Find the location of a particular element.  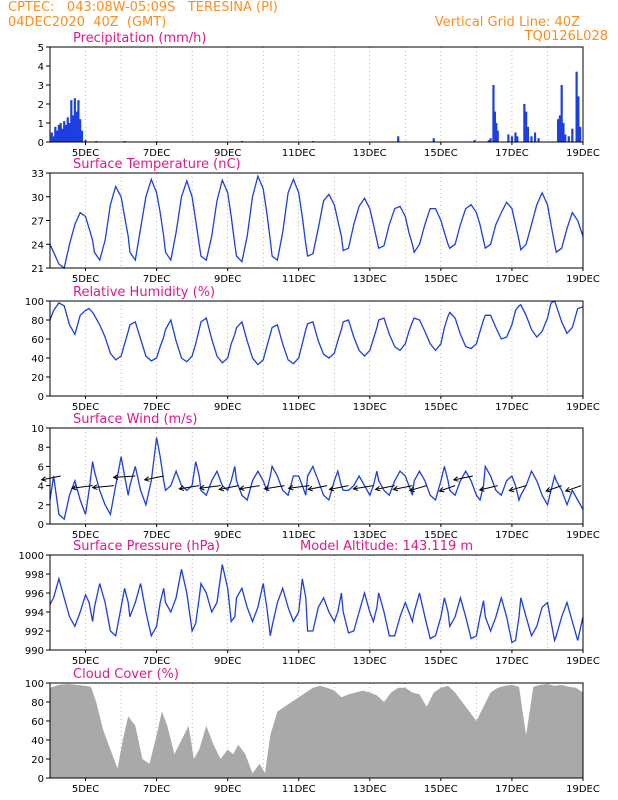

y-tick-label: 992 is located at coordinates (34, 632).